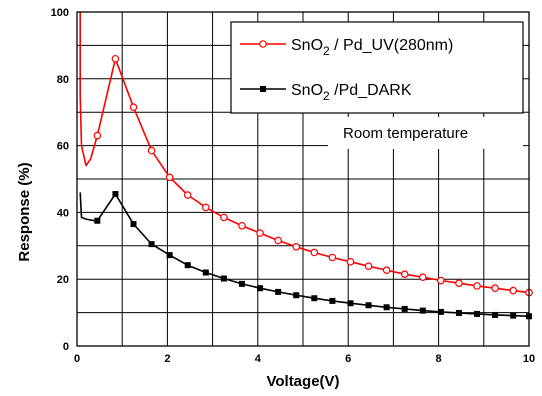 Image resolution: width=542 pixels, height=396 pixels. I want to click on legend-uv-label: SnO2 / Pd_UV(280nm), so click(372, 47).